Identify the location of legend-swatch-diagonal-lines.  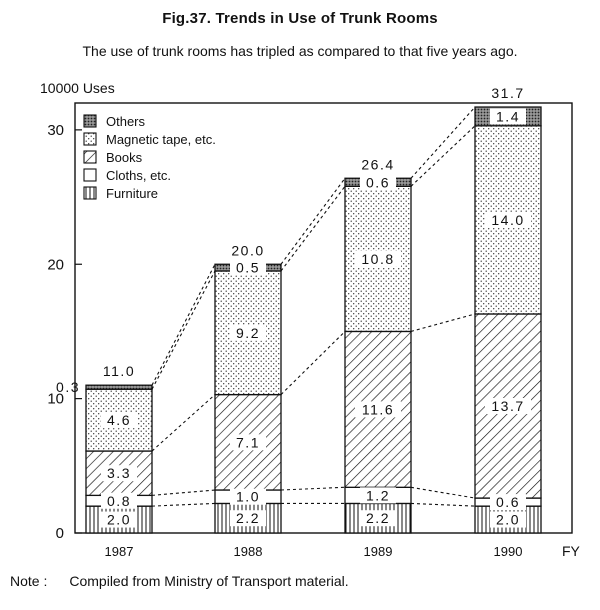
(90, 157).